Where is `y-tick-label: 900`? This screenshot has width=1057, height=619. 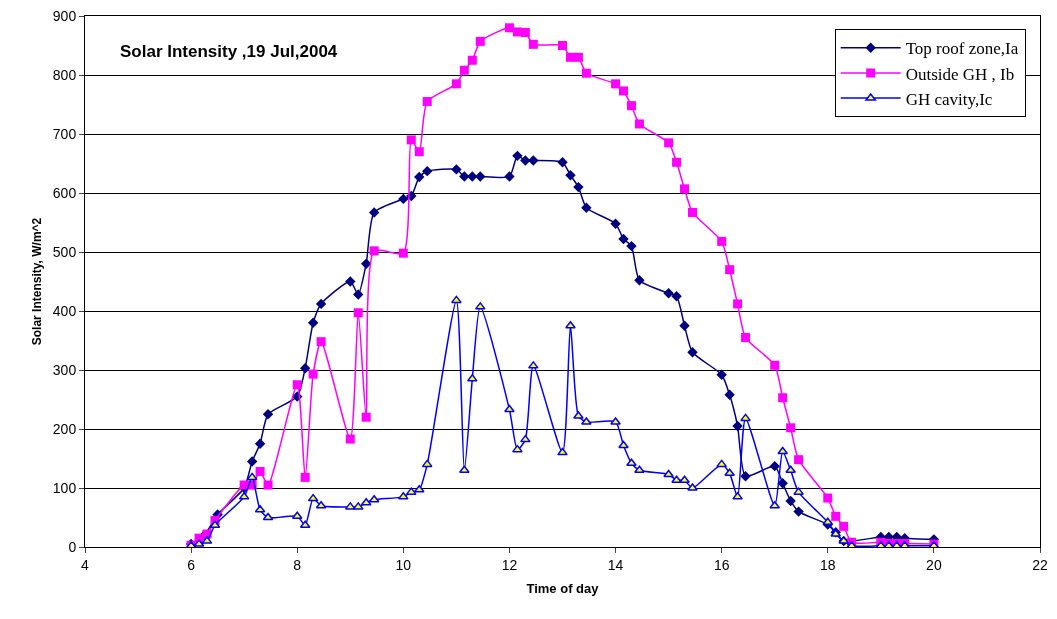 y-tick-label: 900 is located at coordinates (64, 15).